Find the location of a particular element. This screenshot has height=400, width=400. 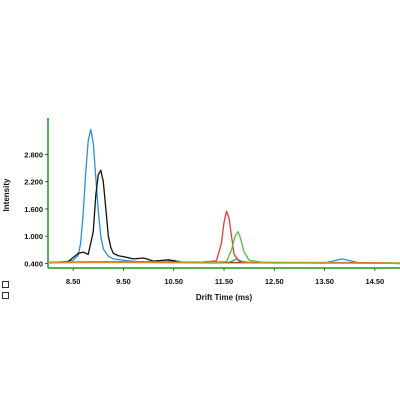

x-tick-layer: 8.50 9.50 10.50 11.50 12.50 13.50 14.50 is located at coordinates (225, 277).